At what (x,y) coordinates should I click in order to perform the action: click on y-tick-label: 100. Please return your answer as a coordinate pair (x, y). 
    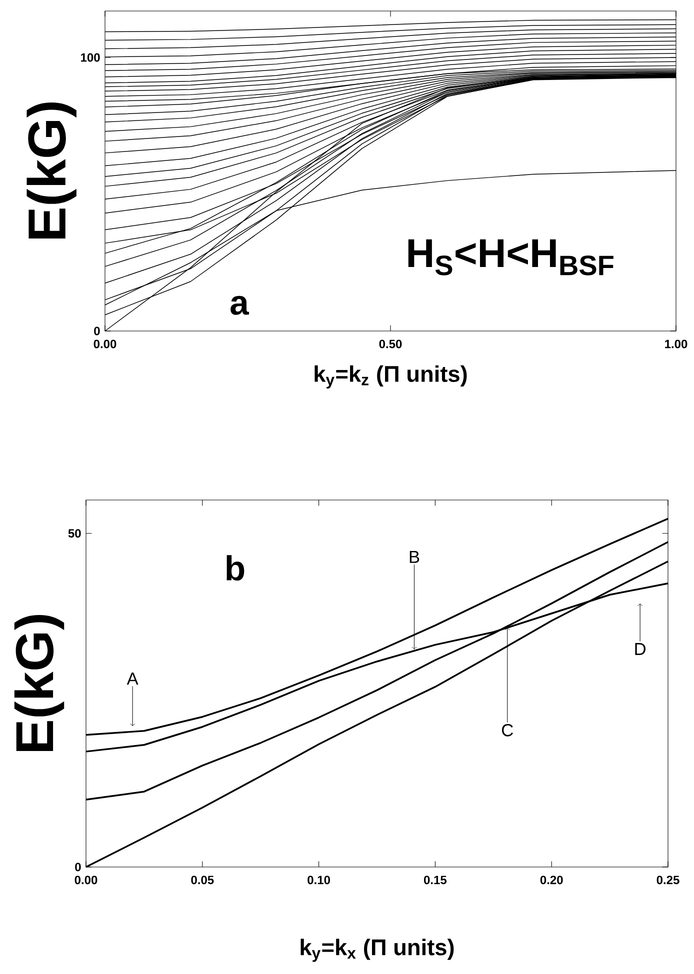
    Looking at the image, I should click on (90, 57).